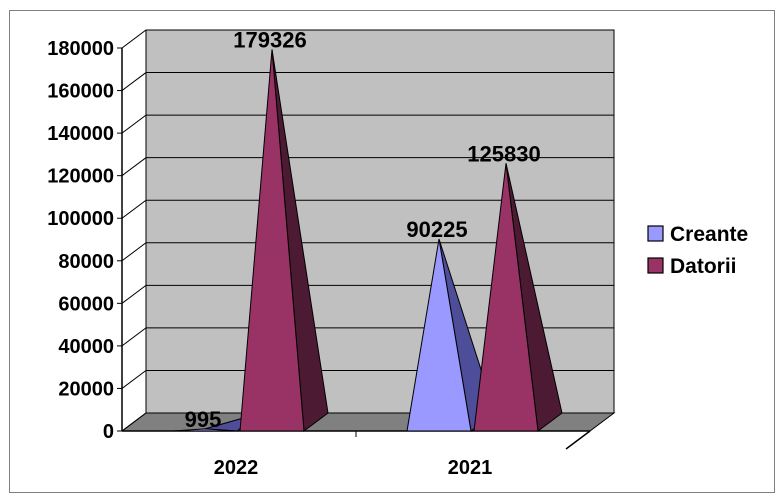 This screenshot has width=779, height=502. What do you see at coordinates (80, 134) in the screenshot?
I see `y-tick-label: 140000` at bounding box center [80, 134].